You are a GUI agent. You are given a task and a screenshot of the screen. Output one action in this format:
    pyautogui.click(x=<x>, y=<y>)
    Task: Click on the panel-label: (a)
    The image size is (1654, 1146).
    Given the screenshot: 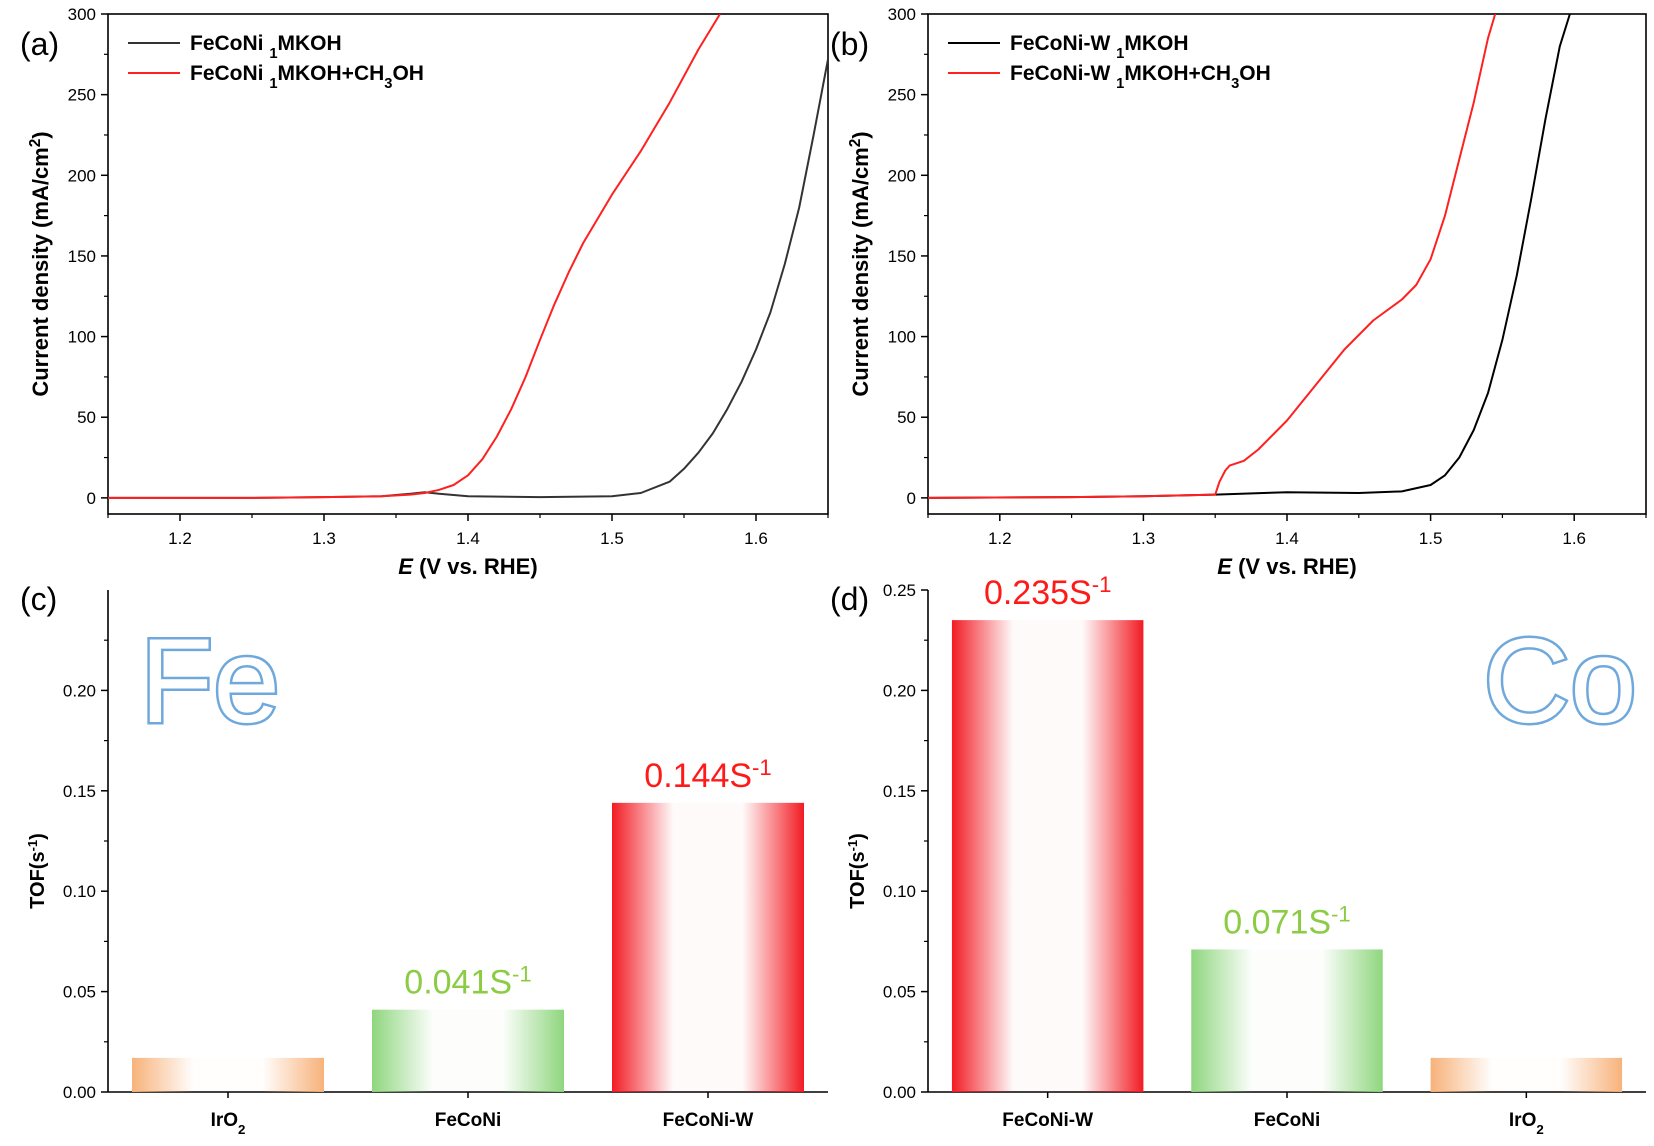 What is the action you would take?
    pyautogui.click(x=39, y=44)
    